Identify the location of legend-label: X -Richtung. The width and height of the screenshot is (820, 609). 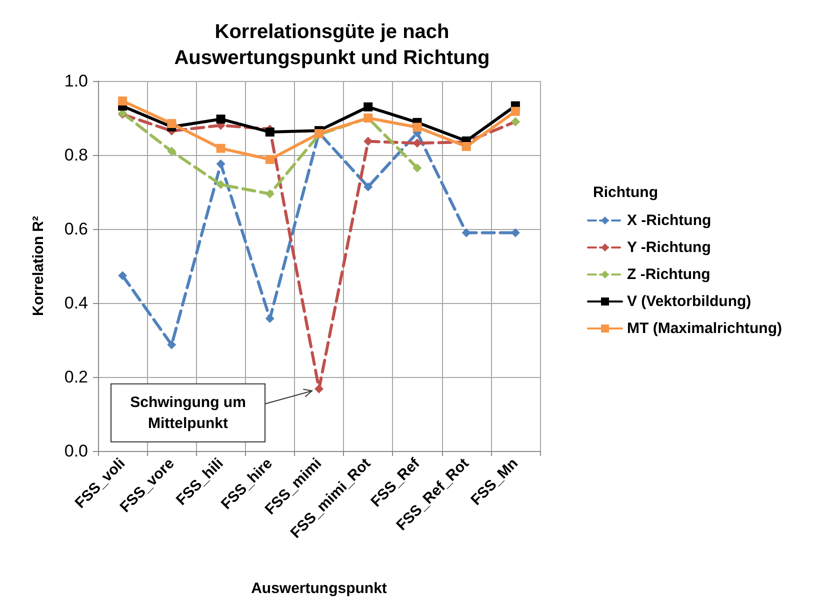
(669, 220).